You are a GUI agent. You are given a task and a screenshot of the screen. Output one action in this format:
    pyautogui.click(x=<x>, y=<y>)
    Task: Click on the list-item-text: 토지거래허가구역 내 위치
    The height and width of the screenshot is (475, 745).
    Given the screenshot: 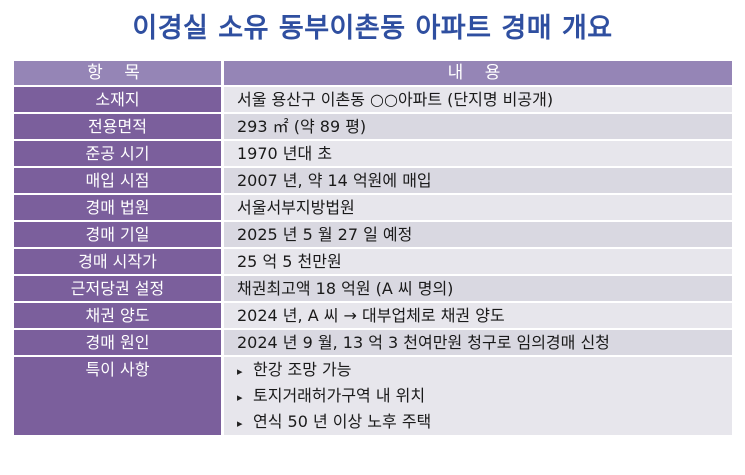 What is the action you would take?
    pyautogui.click(x=339, y=395)
    